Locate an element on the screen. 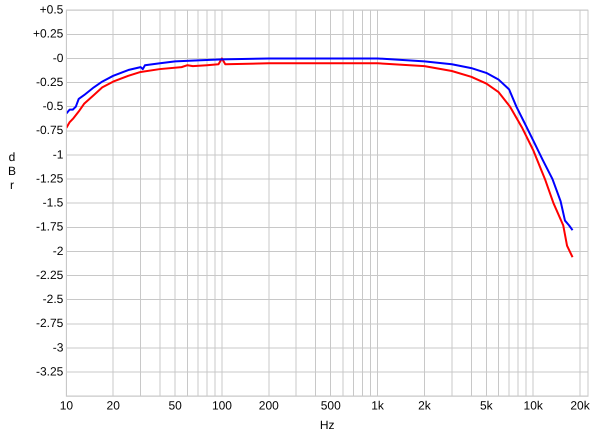 The width and height of the screenshot is (600, 439). x-tick-label: 1k is located at coordinates (378, 405).